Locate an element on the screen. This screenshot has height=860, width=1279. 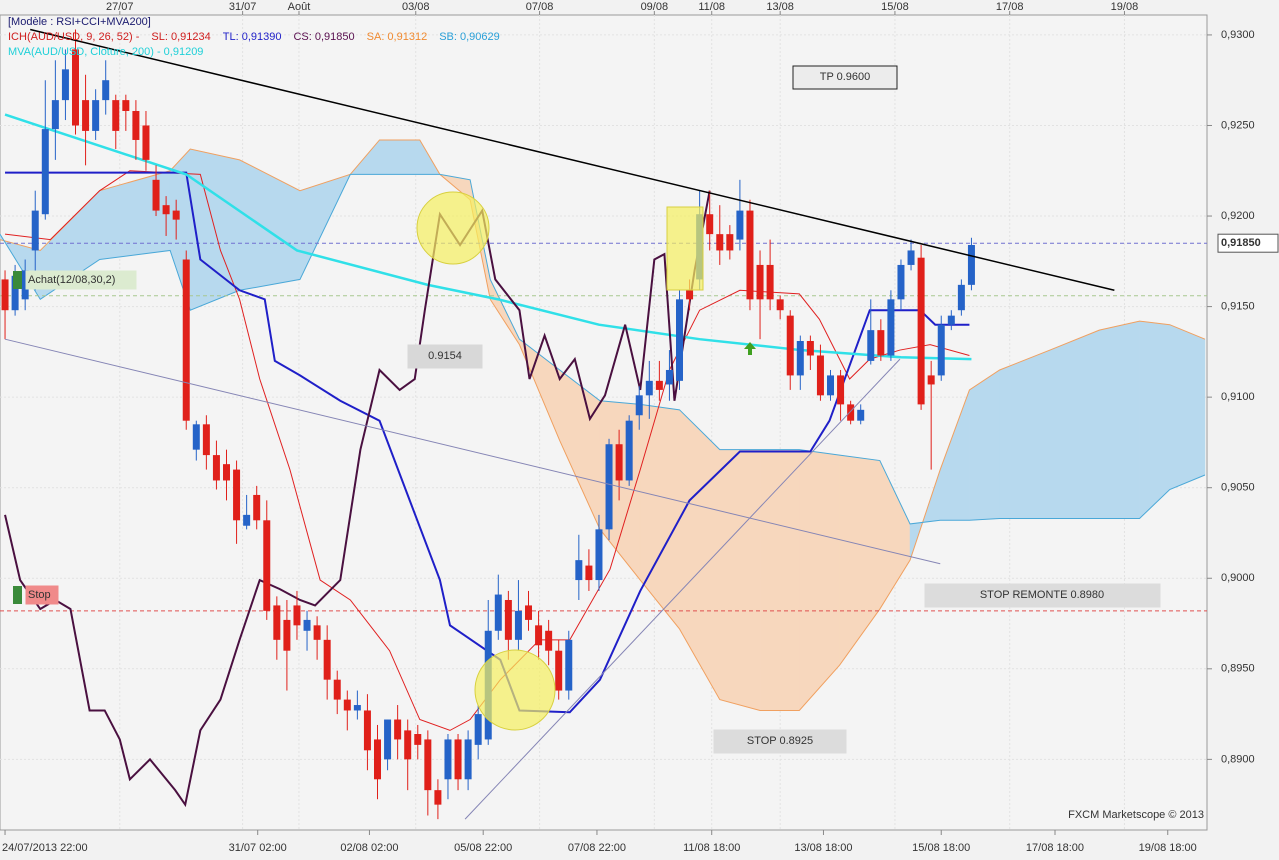
legend-item: [Modèle : RSI+CCI+MVA200] is located at coordinates (79, 22).